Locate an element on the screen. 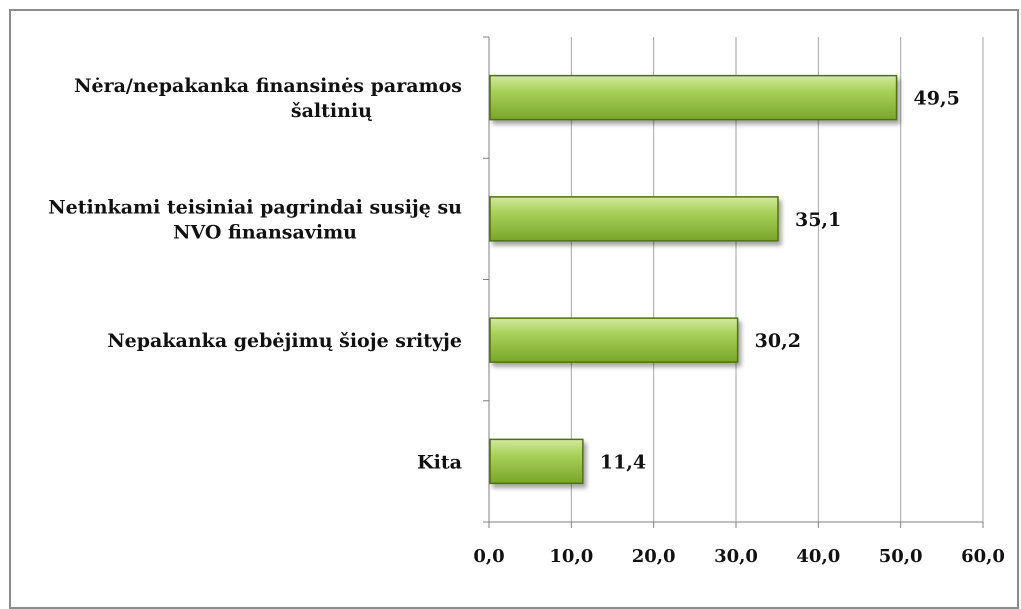 Image resolution: width=1021 pixels, height=609 pixels. x-tick-label: 0,0 is located at coordinates (488, 556).